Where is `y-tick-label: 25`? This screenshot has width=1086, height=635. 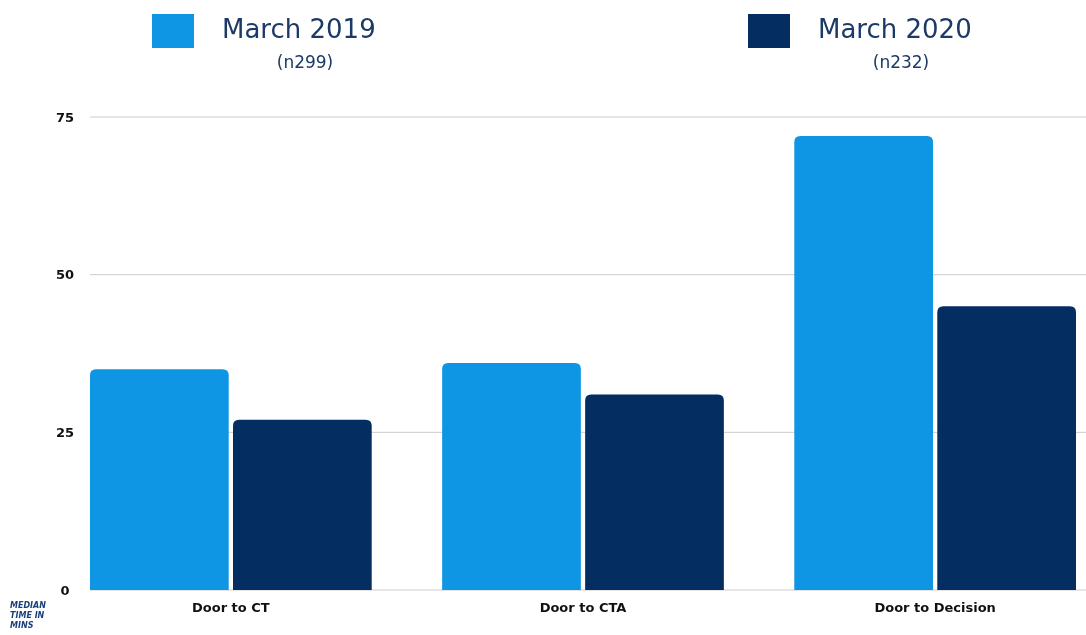
y-tick-label: 25 is located at coordinates (65, 432).